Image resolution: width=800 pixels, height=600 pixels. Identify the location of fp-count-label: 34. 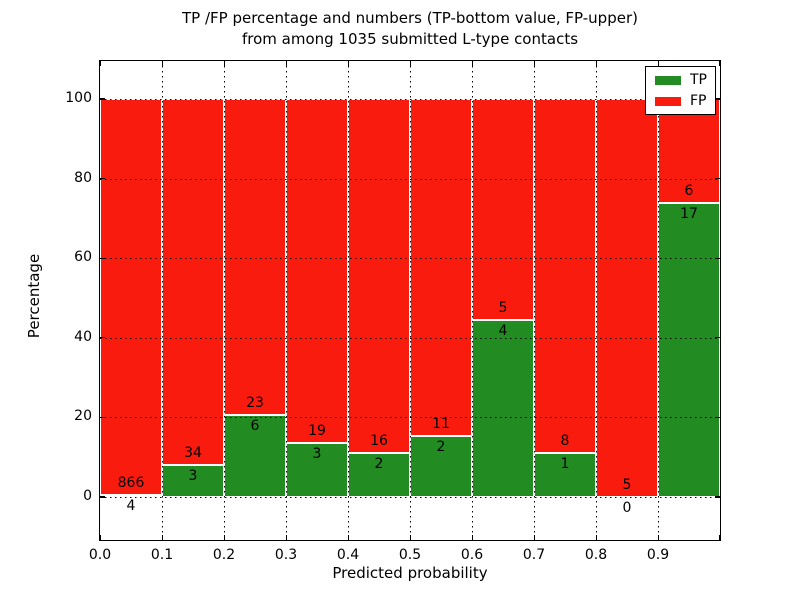
(193, 452).